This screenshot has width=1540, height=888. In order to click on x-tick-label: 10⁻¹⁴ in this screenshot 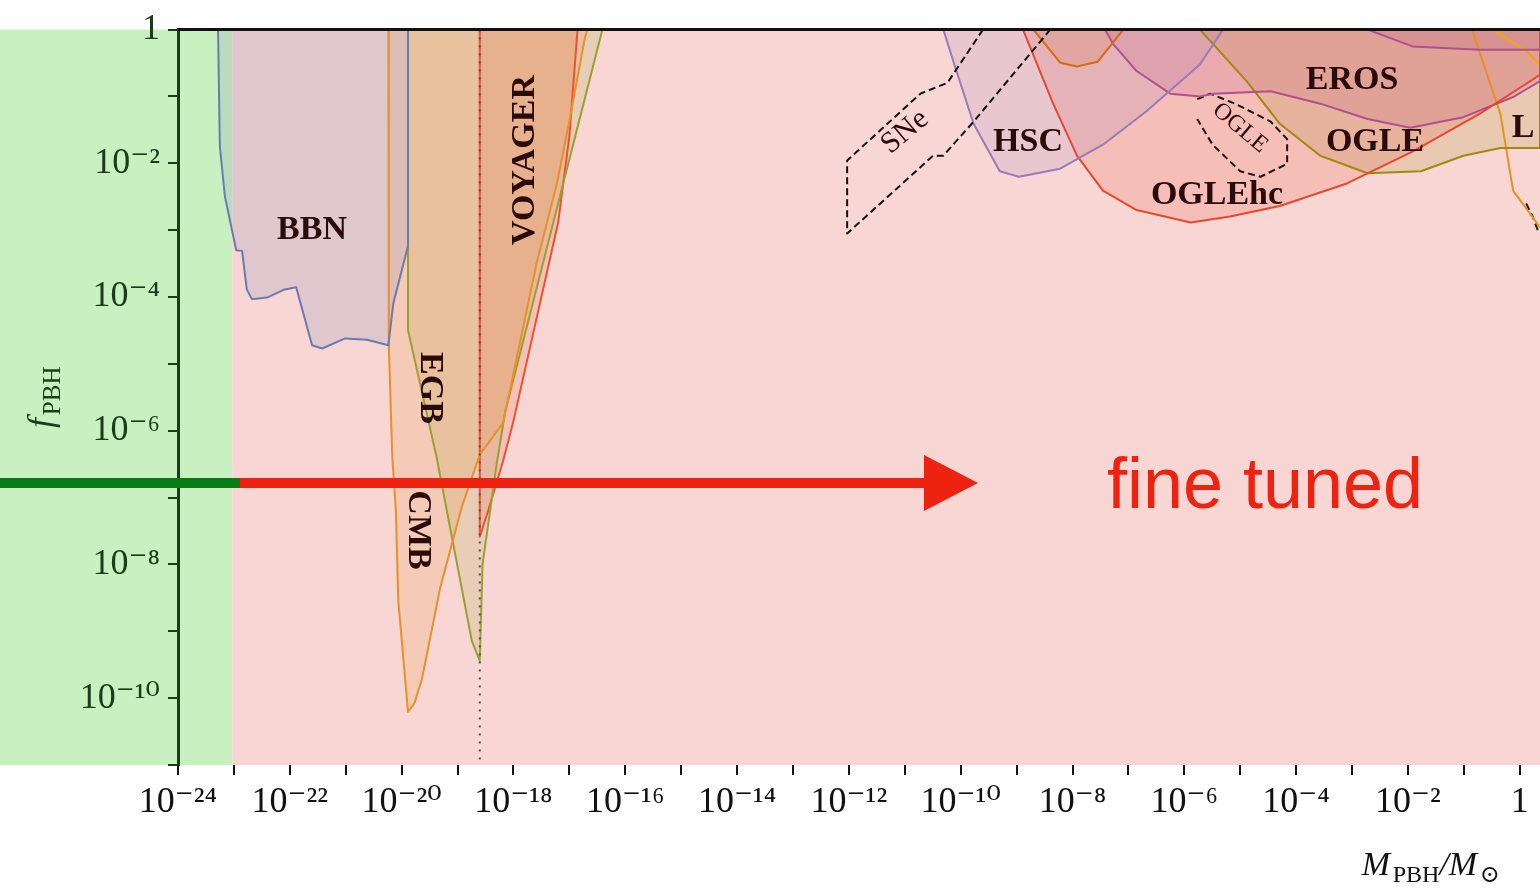, I will do `click(737, 800)`.